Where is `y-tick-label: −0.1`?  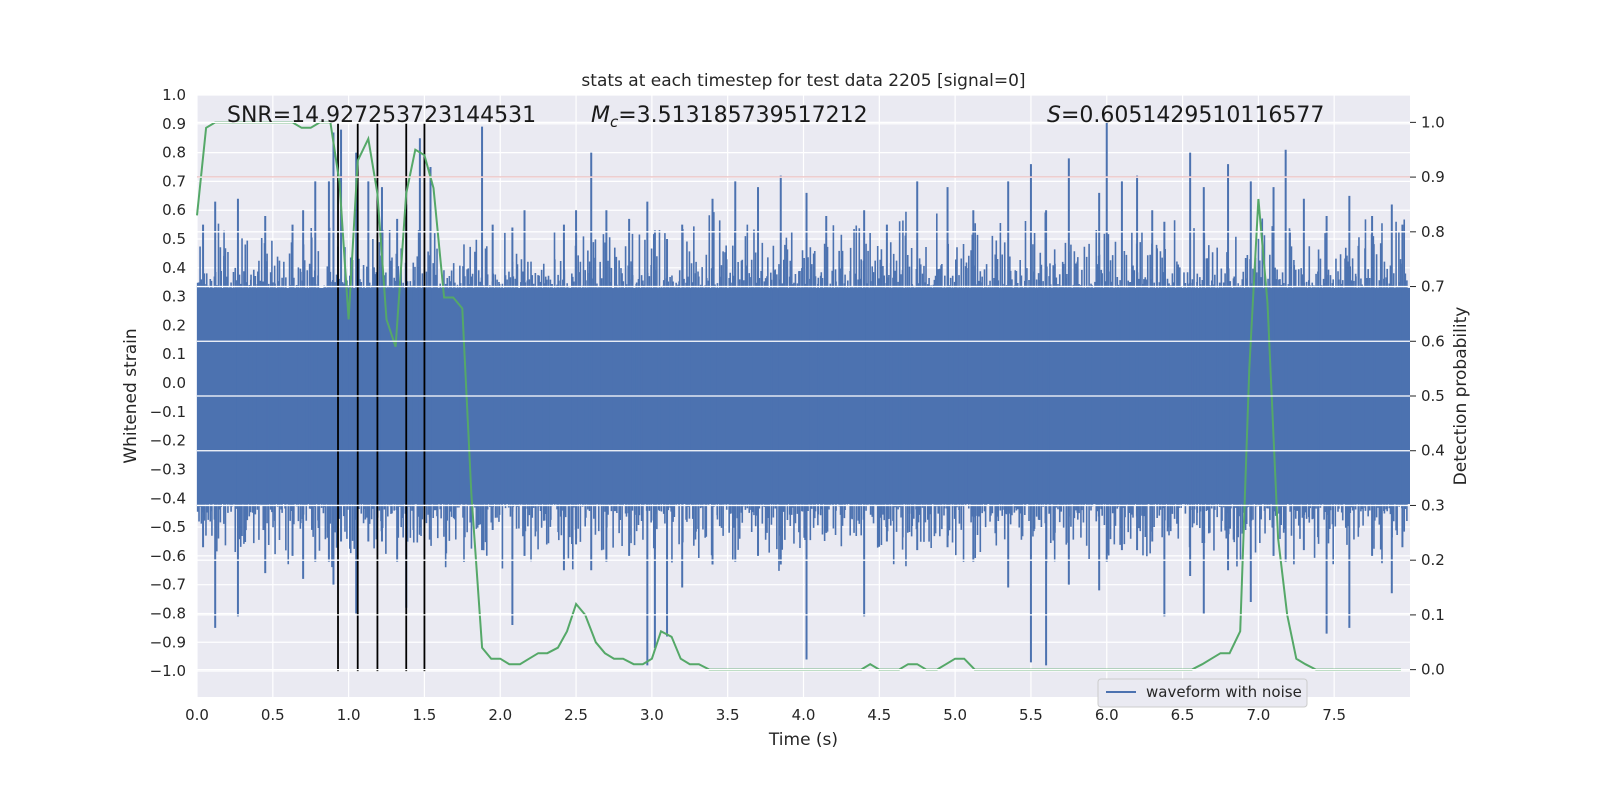 y-tick-label: −0.1 is located at coordinates (168, 412).